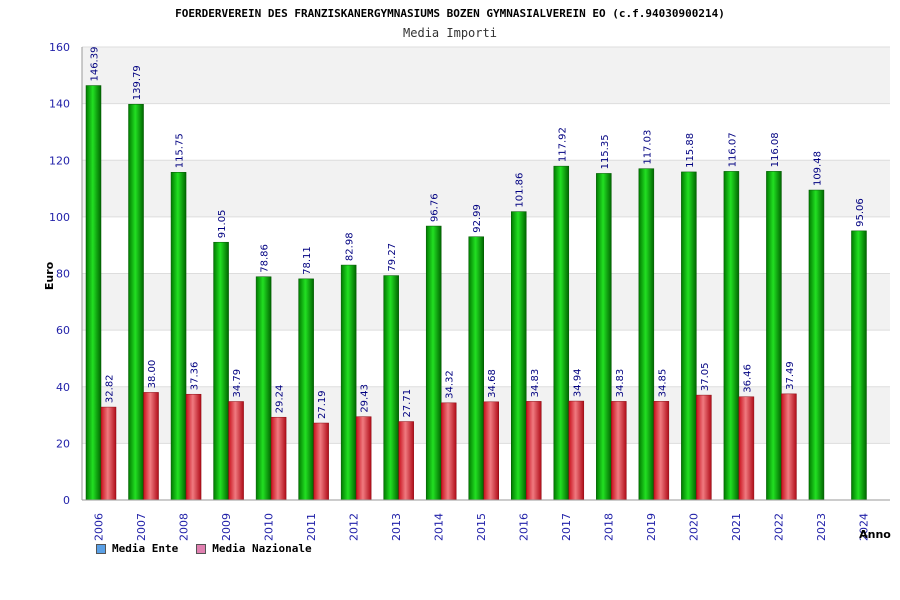 The height and width of the screenshot is (600, 900). Describe the element at coordinates (860, 212) in the screenshot. I see `data-label-ente: 95.06` at that location.